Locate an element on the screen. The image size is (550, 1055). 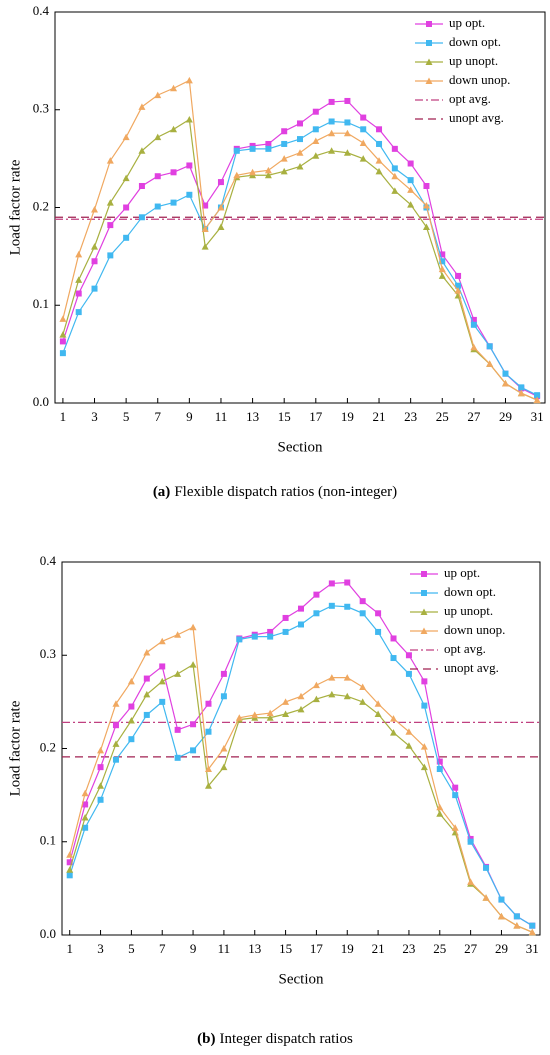
y-tick-label: 0.1 is located at coordinates (48, 840).